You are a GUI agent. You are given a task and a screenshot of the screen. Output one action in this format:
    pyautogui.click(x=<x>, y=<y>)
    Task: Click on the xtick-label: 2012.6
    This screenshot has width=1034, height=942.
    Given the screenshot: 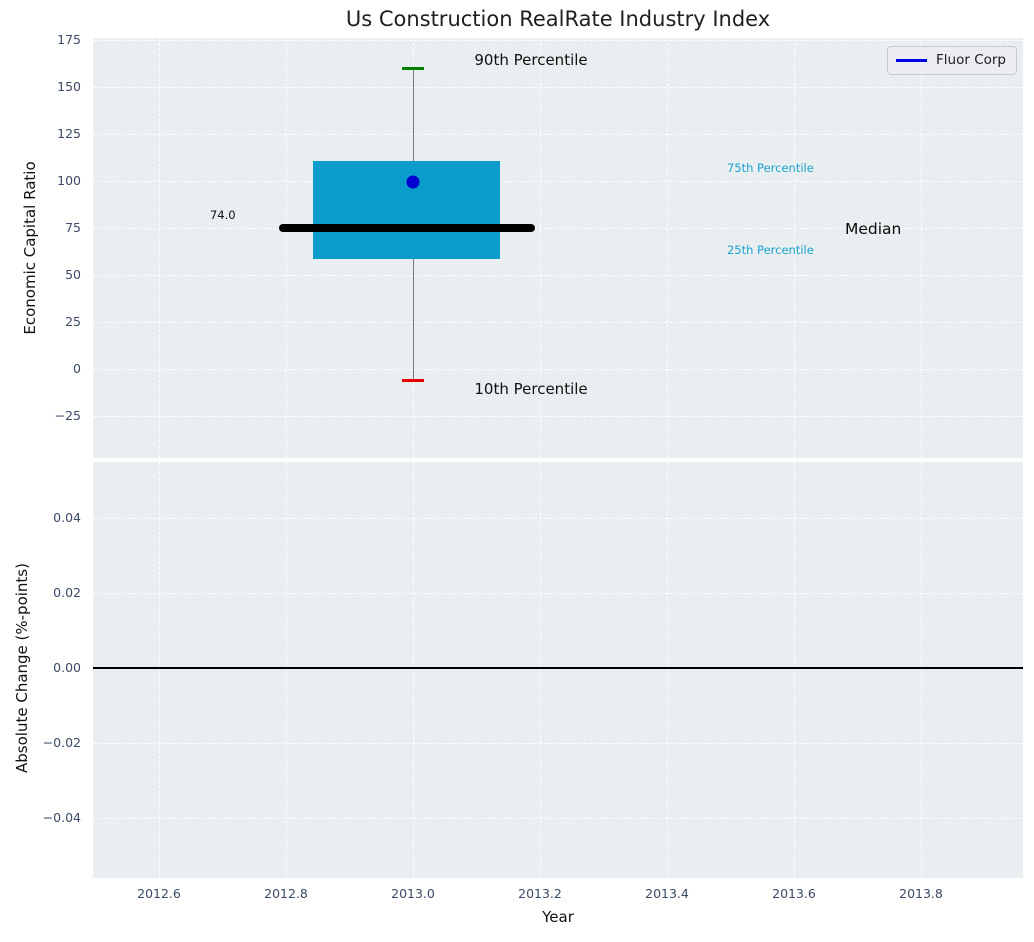 What is the action you would take?
    pyautogui.click(x=159, y=893)
    